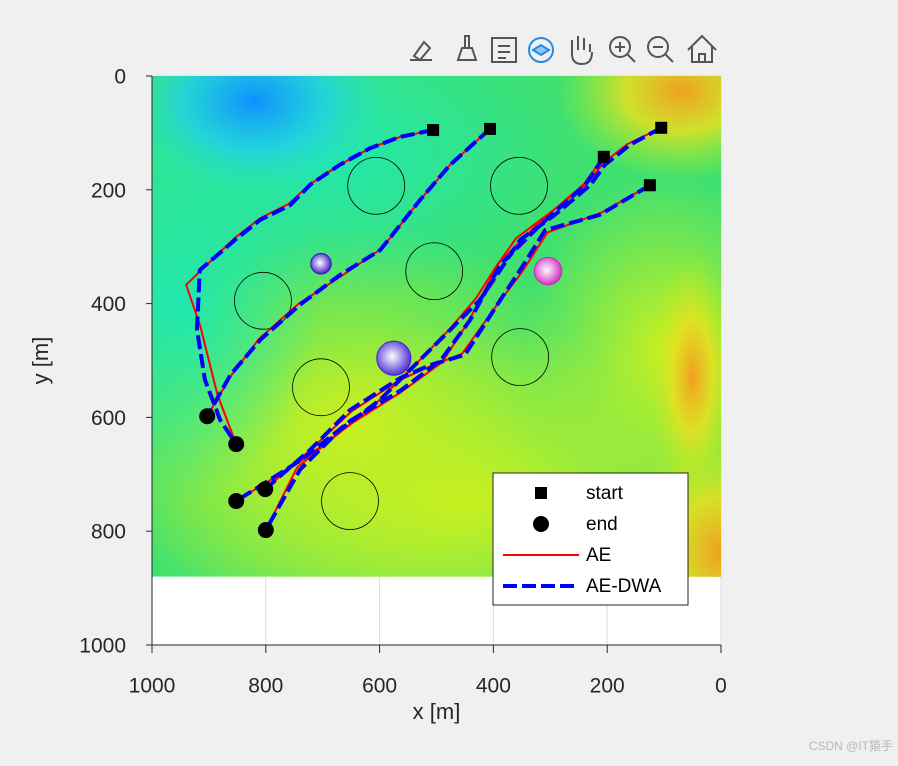 Image resolution: width=898 pixels, height=766 pixels. I want to click on x-tick-label: 200, so click(607, 686).